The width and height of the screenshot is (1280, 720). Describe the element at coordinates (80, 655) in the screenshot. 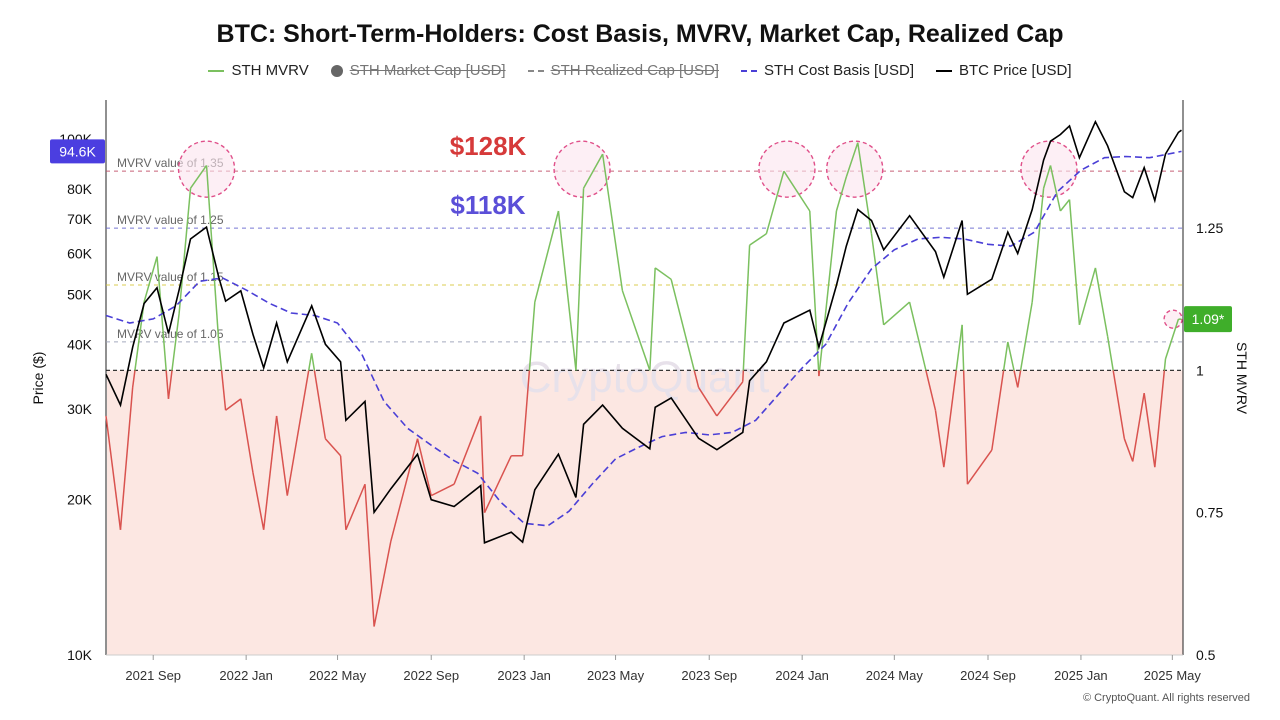

I see `y-left-tick-label: 10K` at that location.